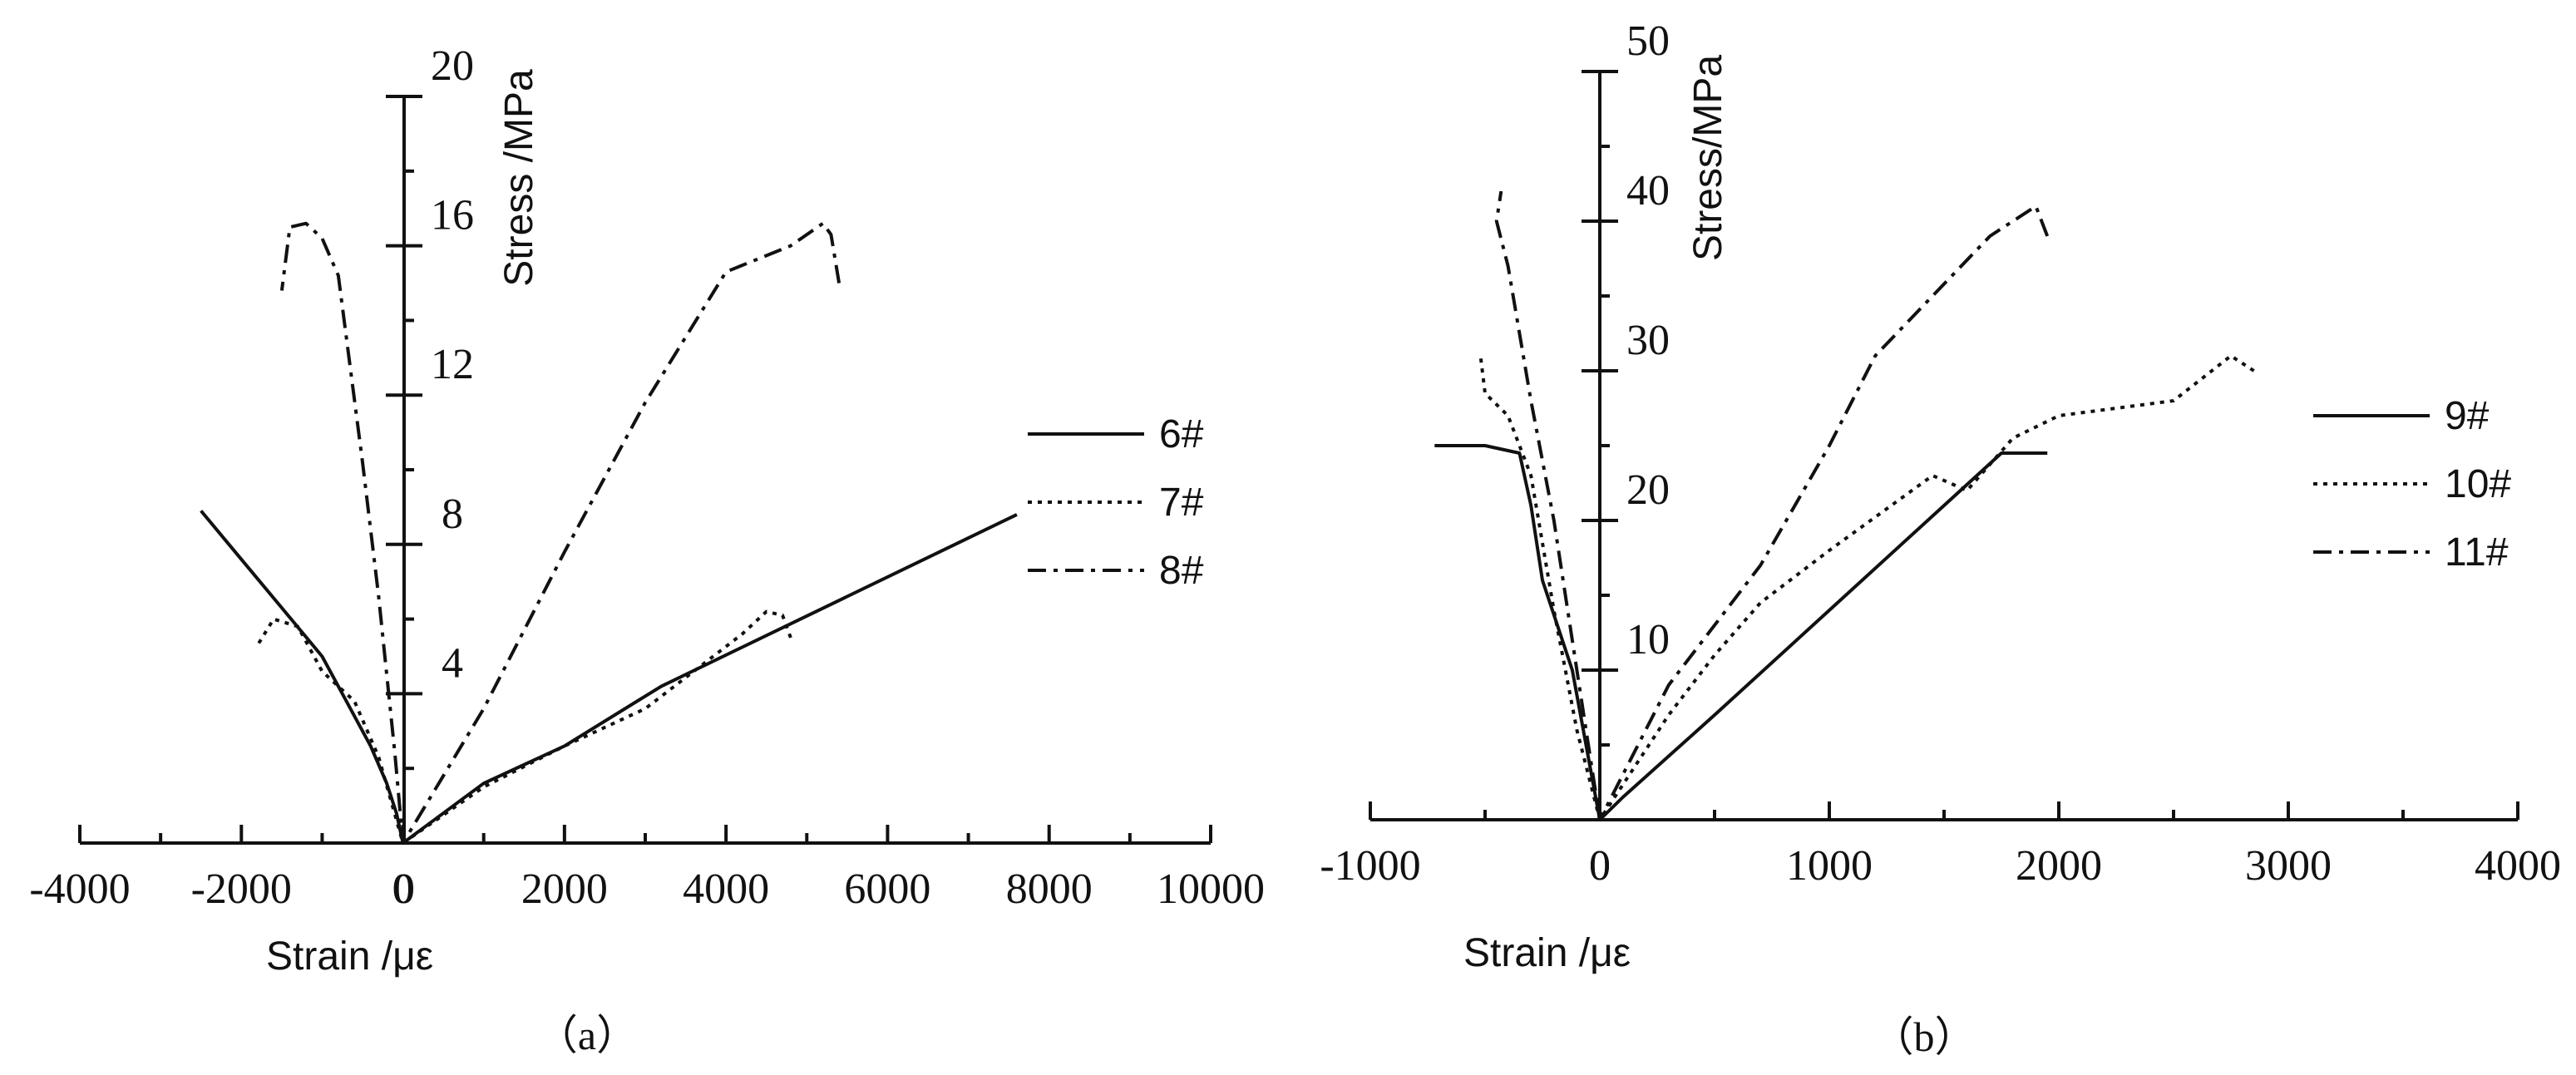 This screenshot has height=1075, width=2576. I want to click on legend-label: 8#, so click(1181, 571).